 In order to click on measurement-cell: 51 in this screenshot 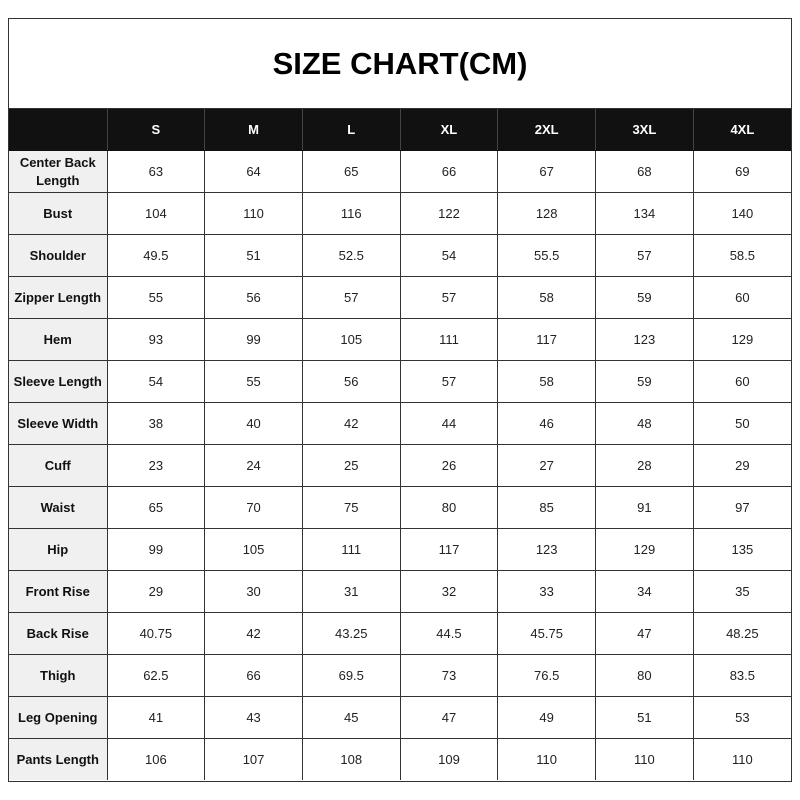, I will do `click(253, 255)`.